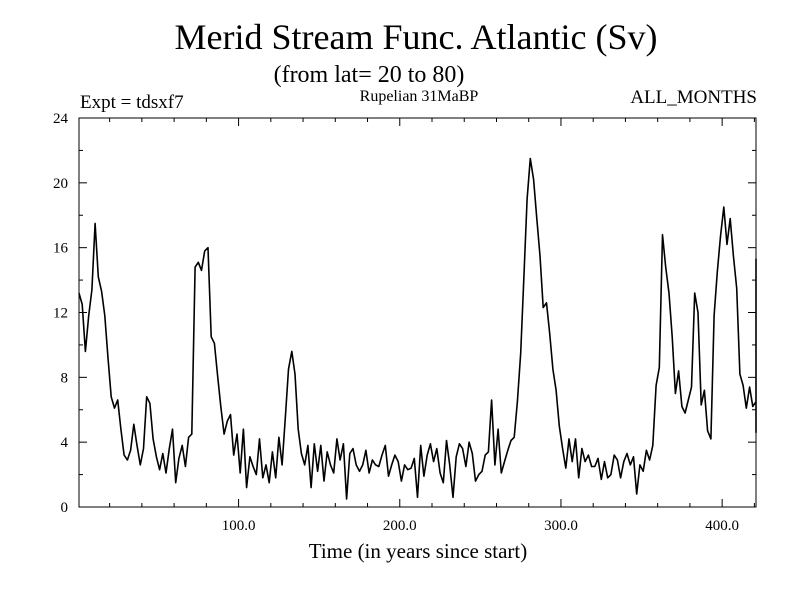  Describe the element at coordinates (61, 249) in the screenshot. I see `y-tick-label: 16` at that location.